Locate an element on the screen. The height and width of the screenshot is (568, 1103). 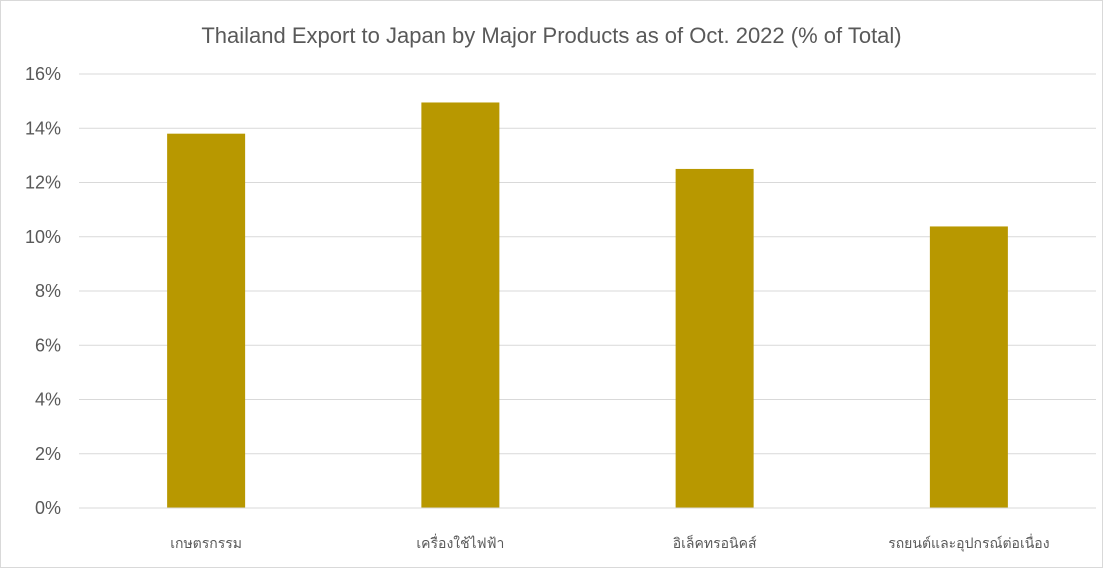
y-tick-label: 4% is located at coordinates (48, 400).